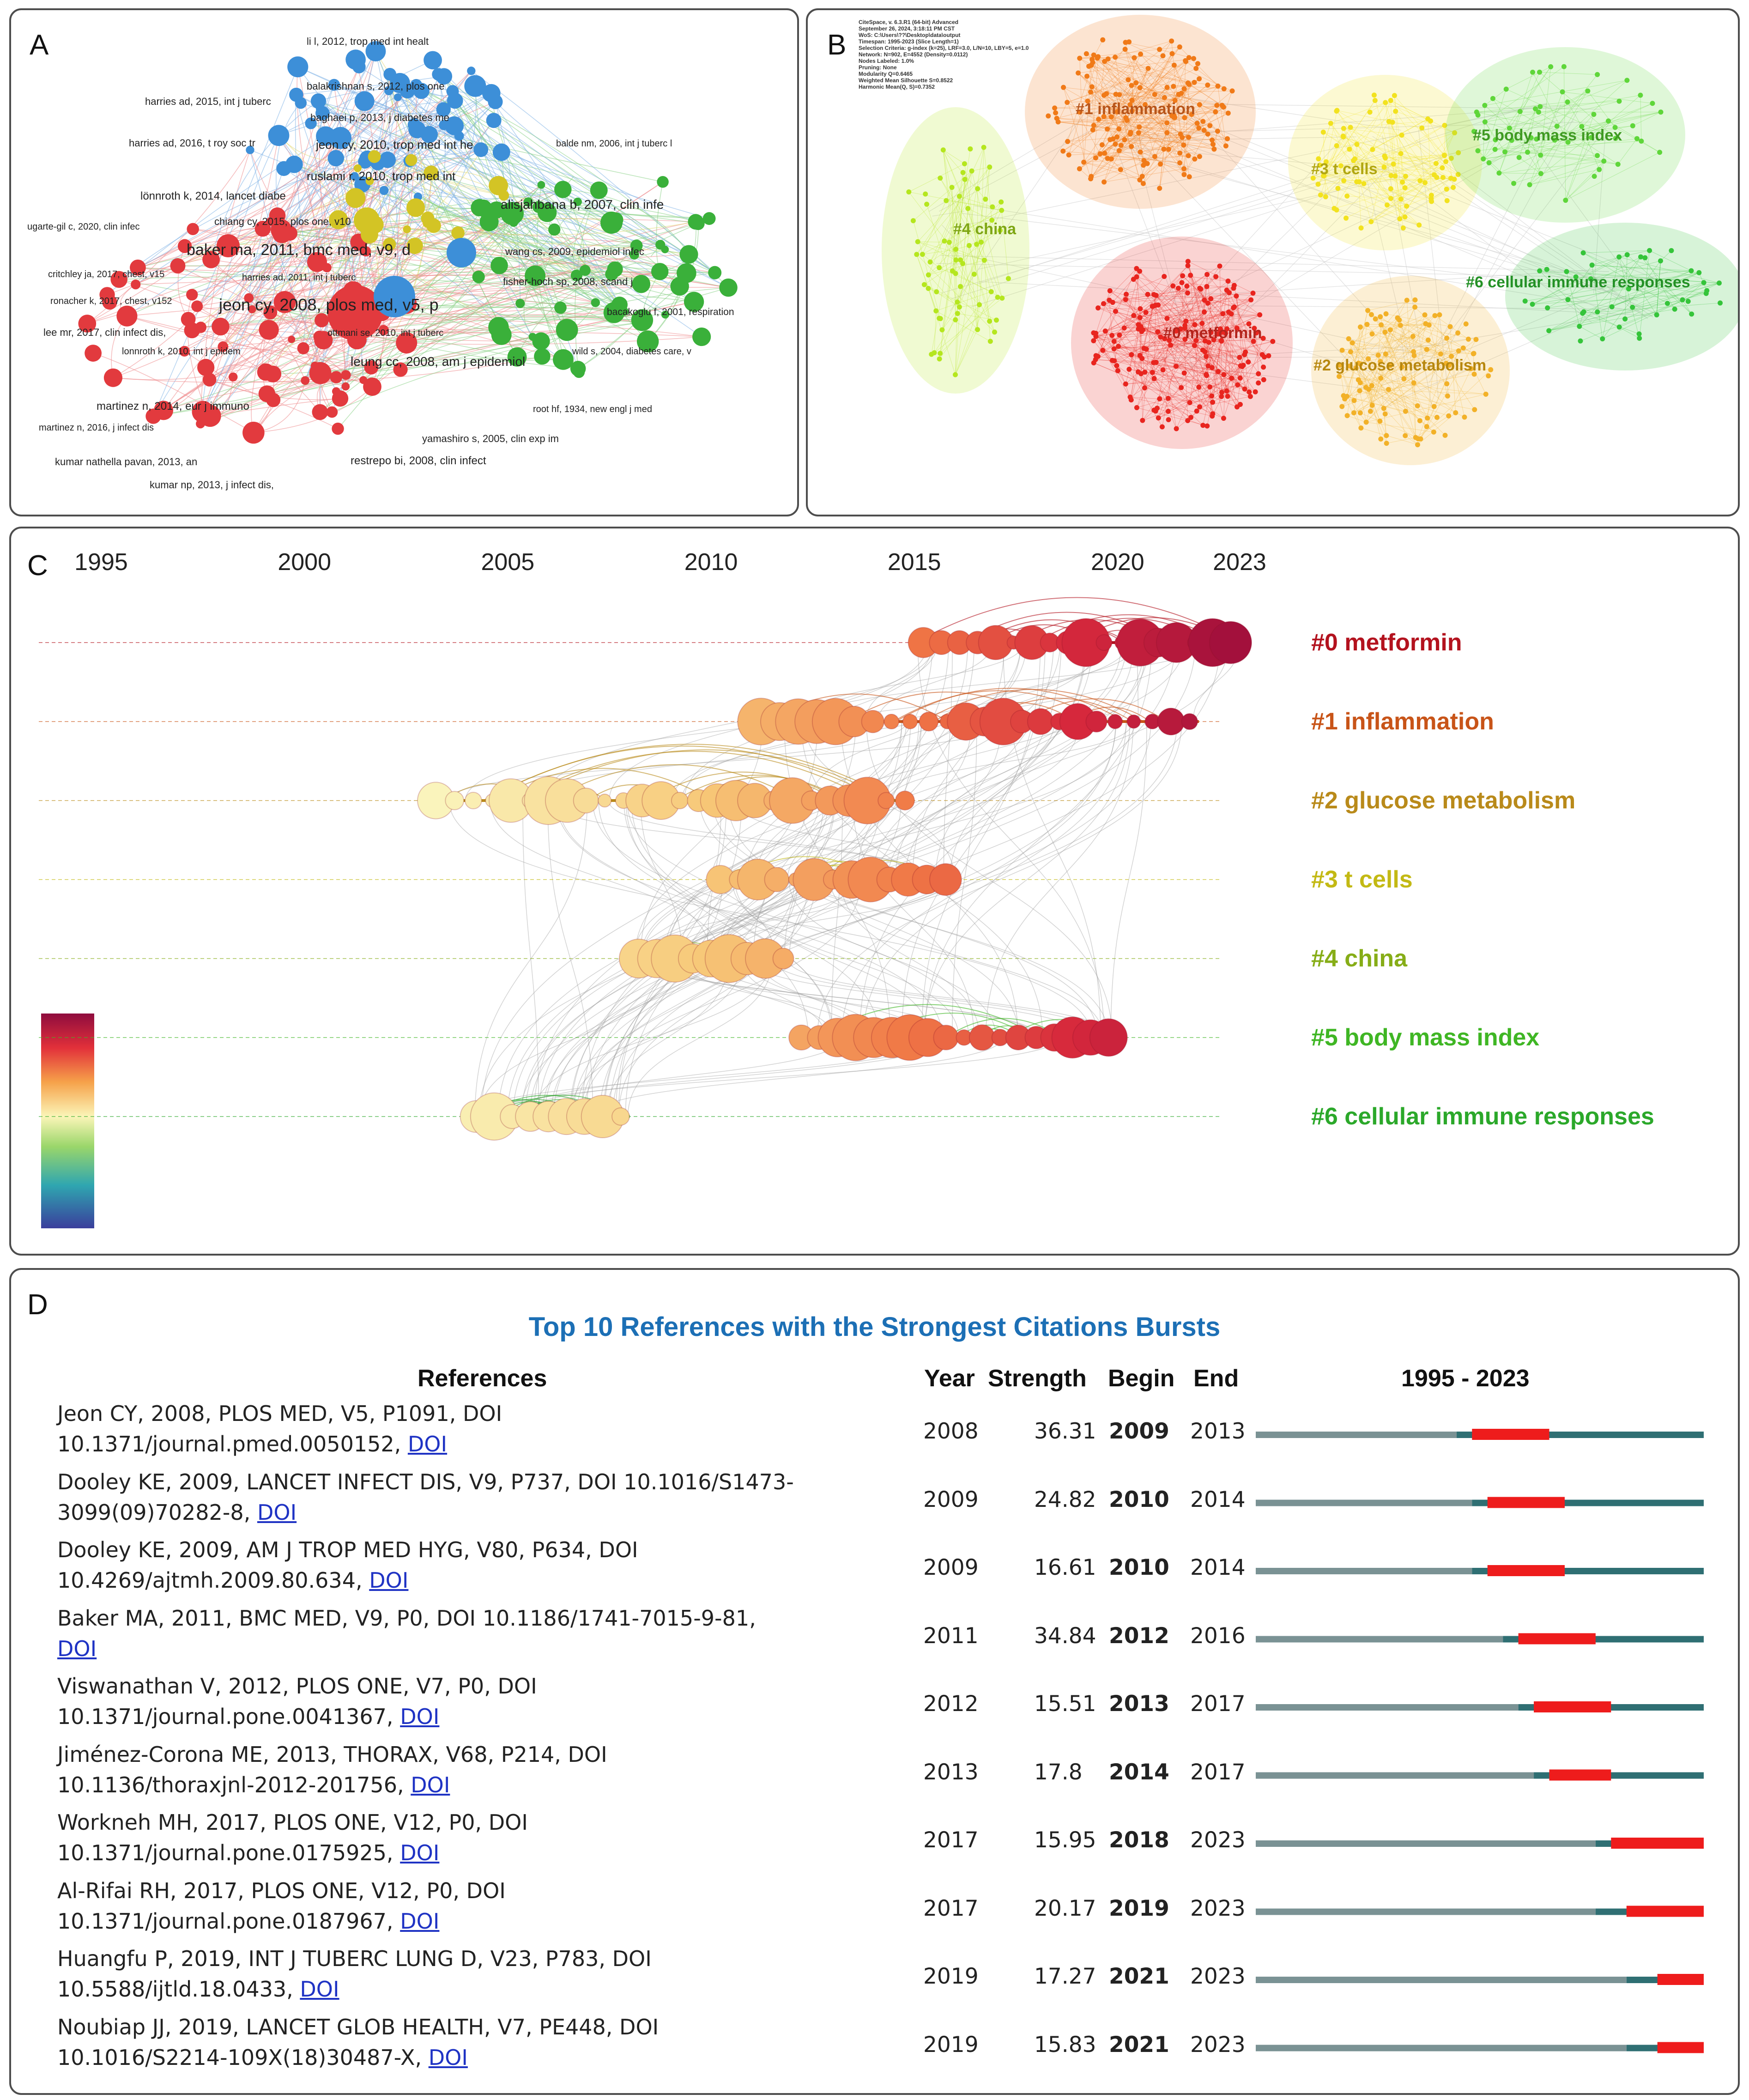 The width and height of the screenshot is (1749, 2100). Describe the element at coordinates (101, 563) in the screenshot. I see `timeline-tick-label: 1995` at that location.